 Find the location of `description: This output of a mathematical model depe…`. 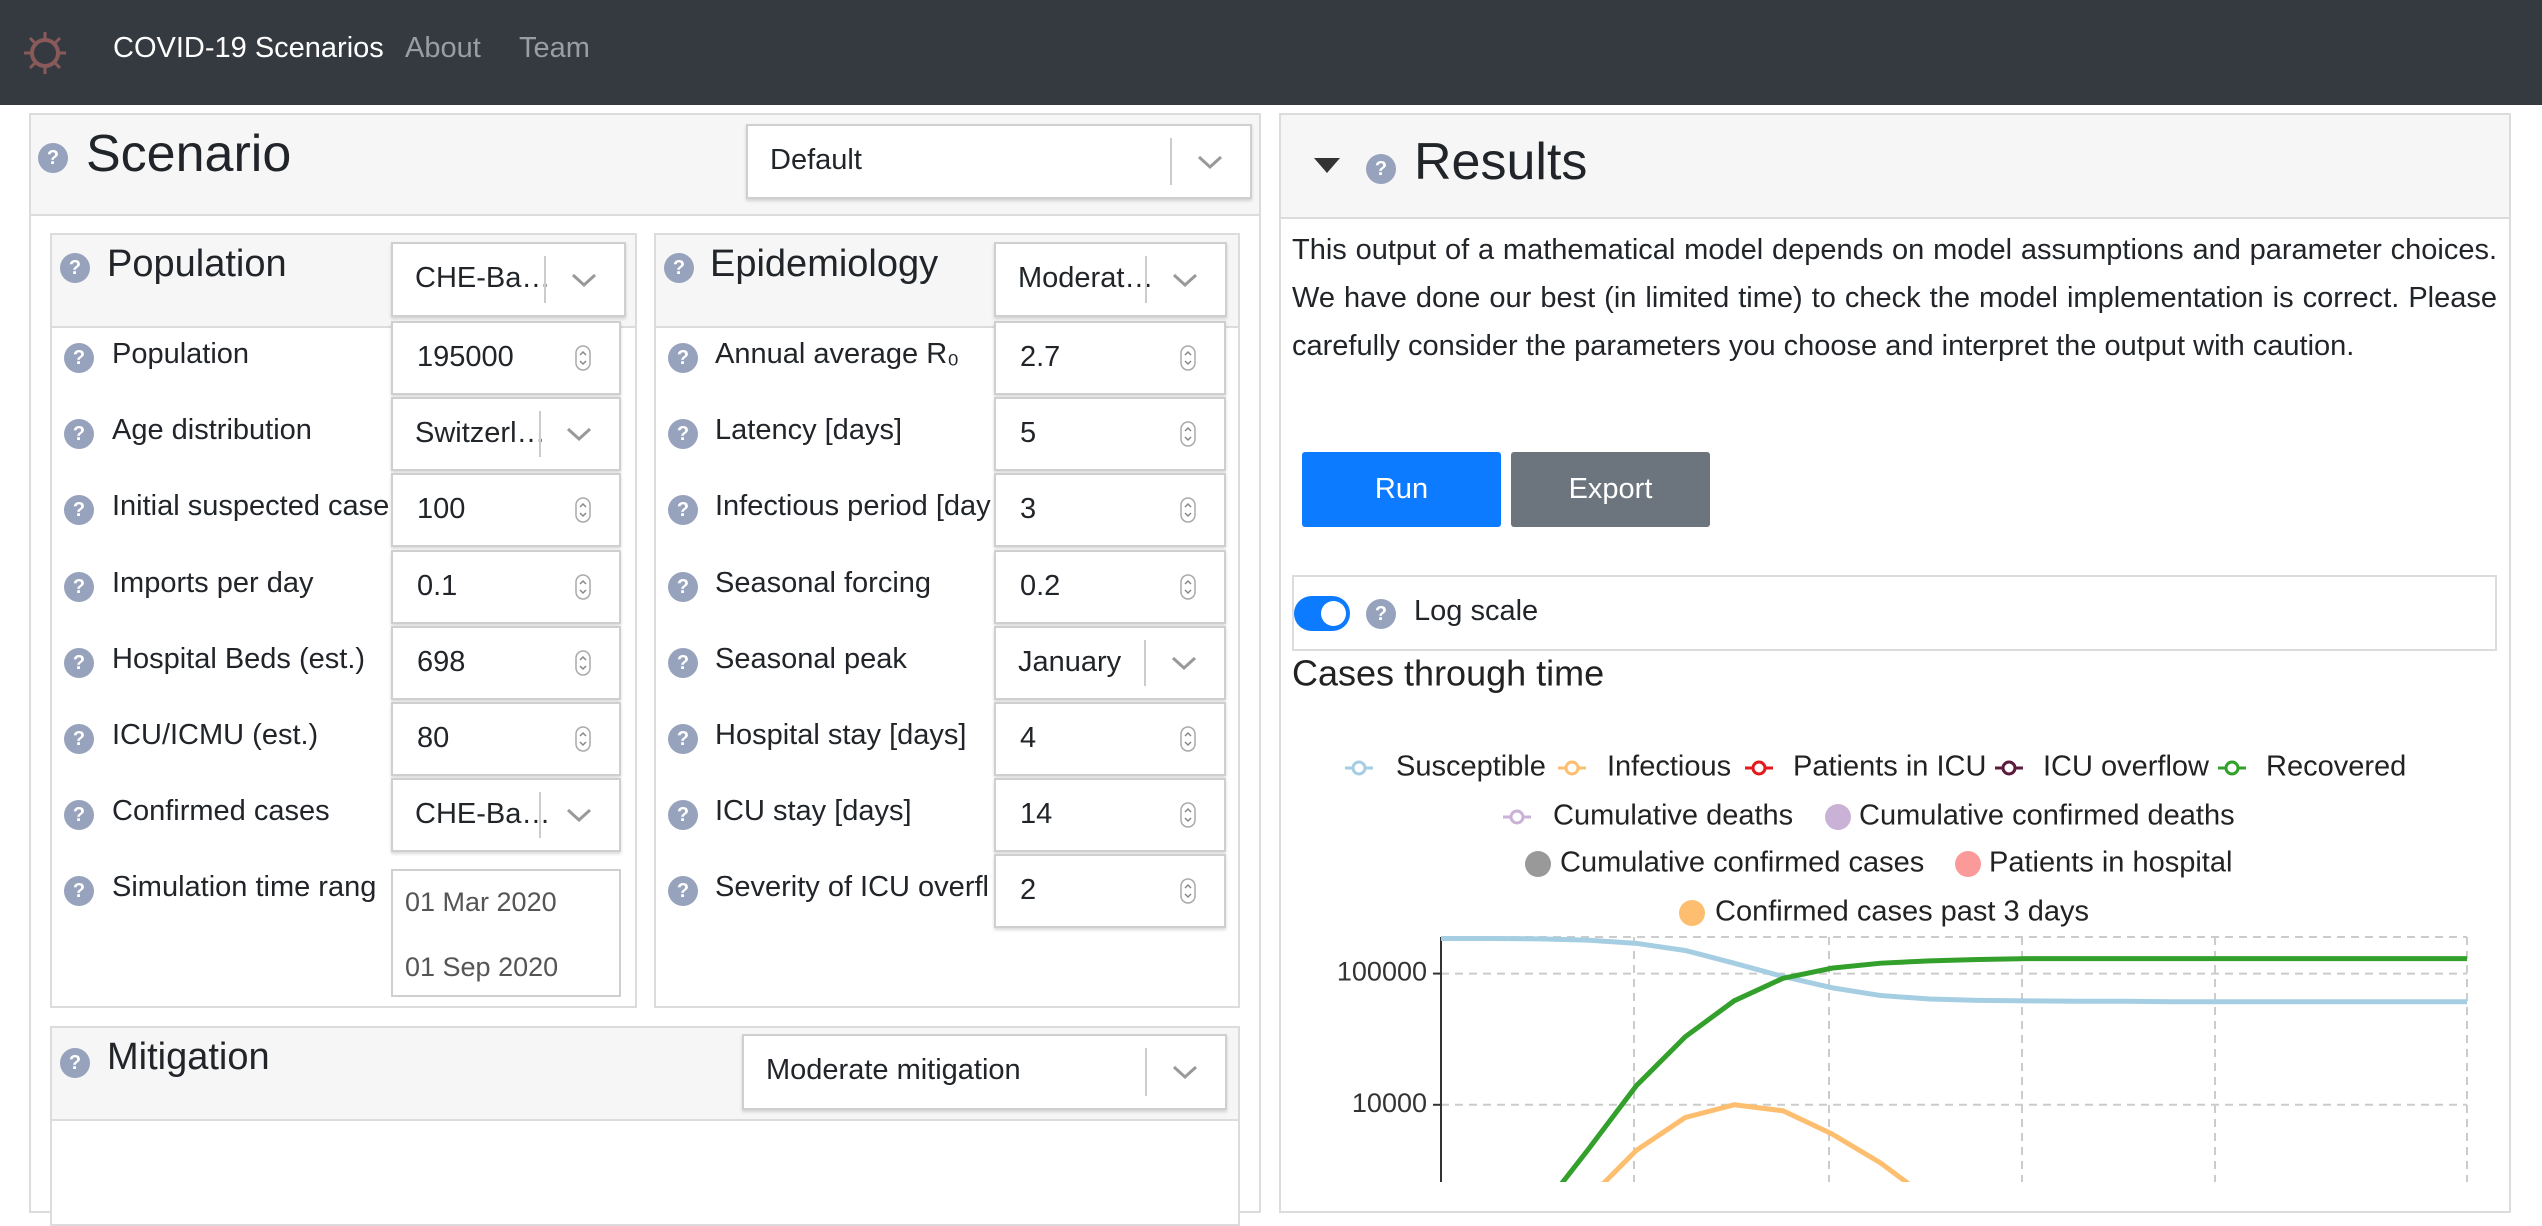

description: This output of a mathematical model depe… is located at coordinates (1894, 298).